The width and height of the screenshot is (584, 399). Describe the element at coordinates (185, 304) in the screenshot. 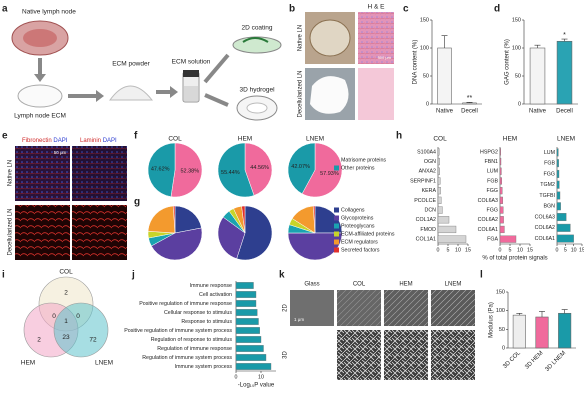

I see `y-tick-label: Positive regulation of immune response` at that location.